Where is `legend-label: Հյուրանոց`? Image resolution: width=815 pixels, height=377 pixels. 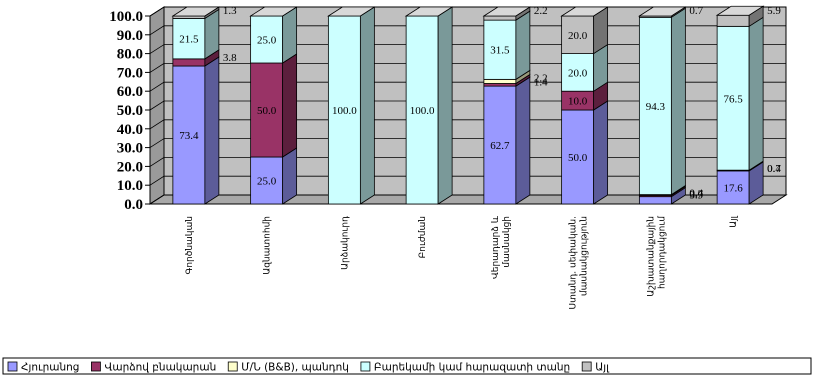 legend-label: Հյուրանոց is located at coordinates (50, 368).